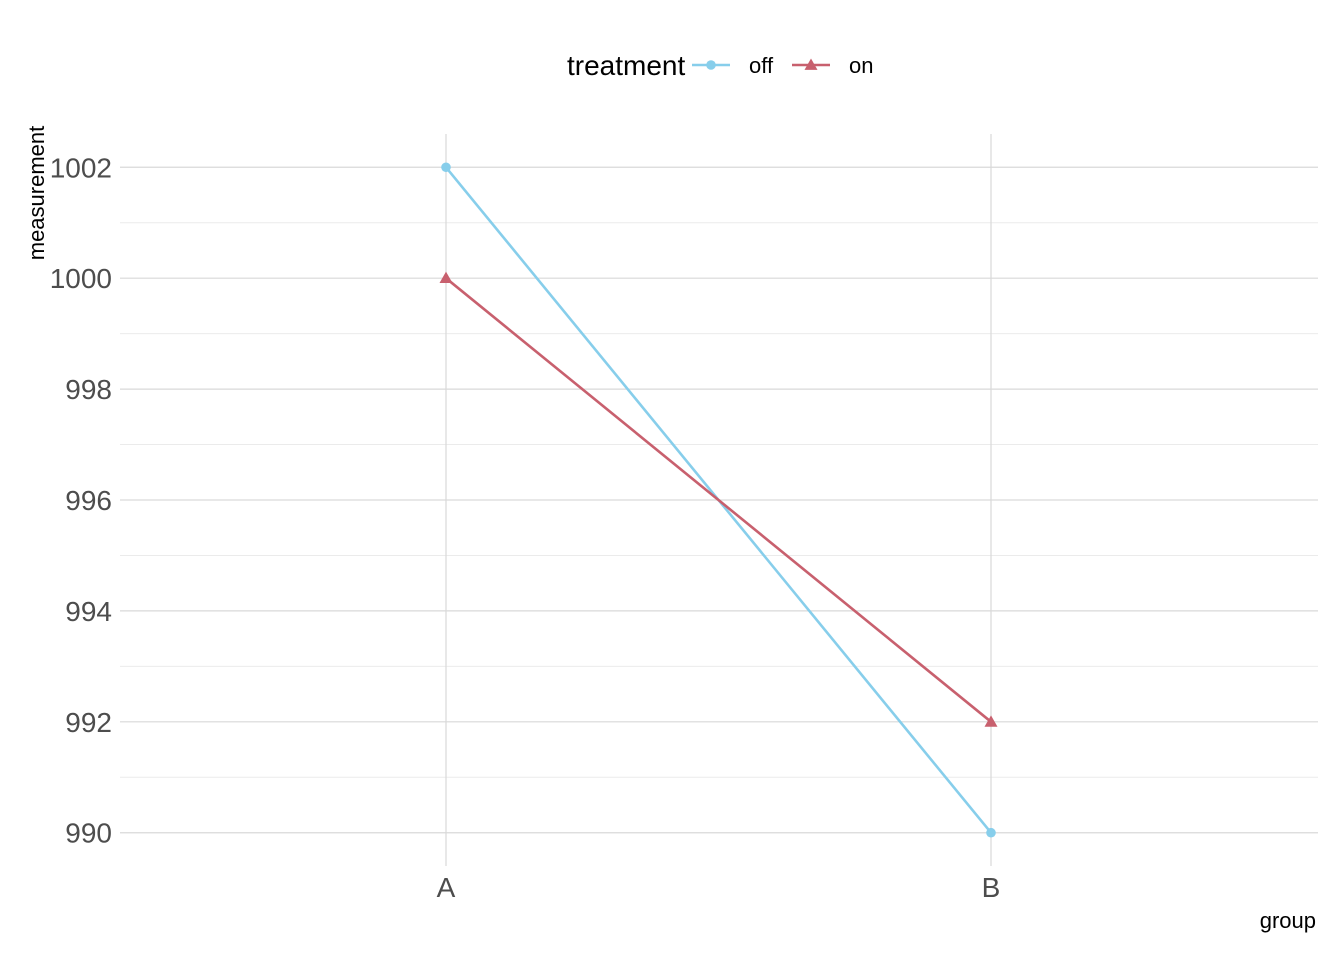 Image resolution: width=1344 pixels, height=960 pixels. Describe the element at coordinates (36, 193) in the screenshot. I see `y-axis-title: measurement` at that location.